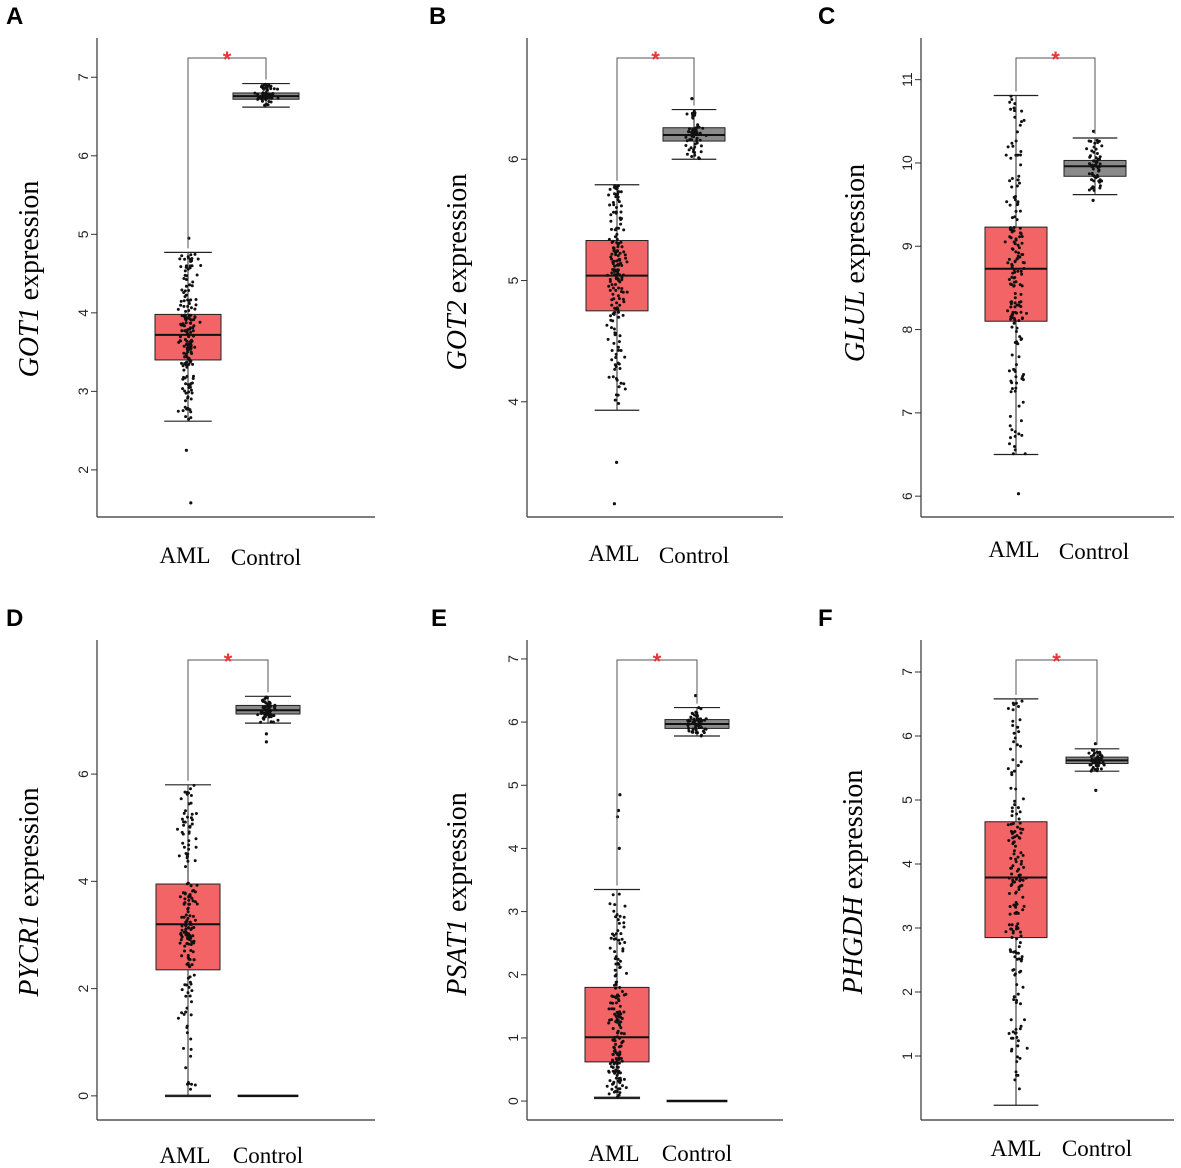 The image size is (1181, 1168). What do you see at coordinates (83, 156) in the screenshot?
I see `y-tick-label: 6` at bounding box center [83, 156].